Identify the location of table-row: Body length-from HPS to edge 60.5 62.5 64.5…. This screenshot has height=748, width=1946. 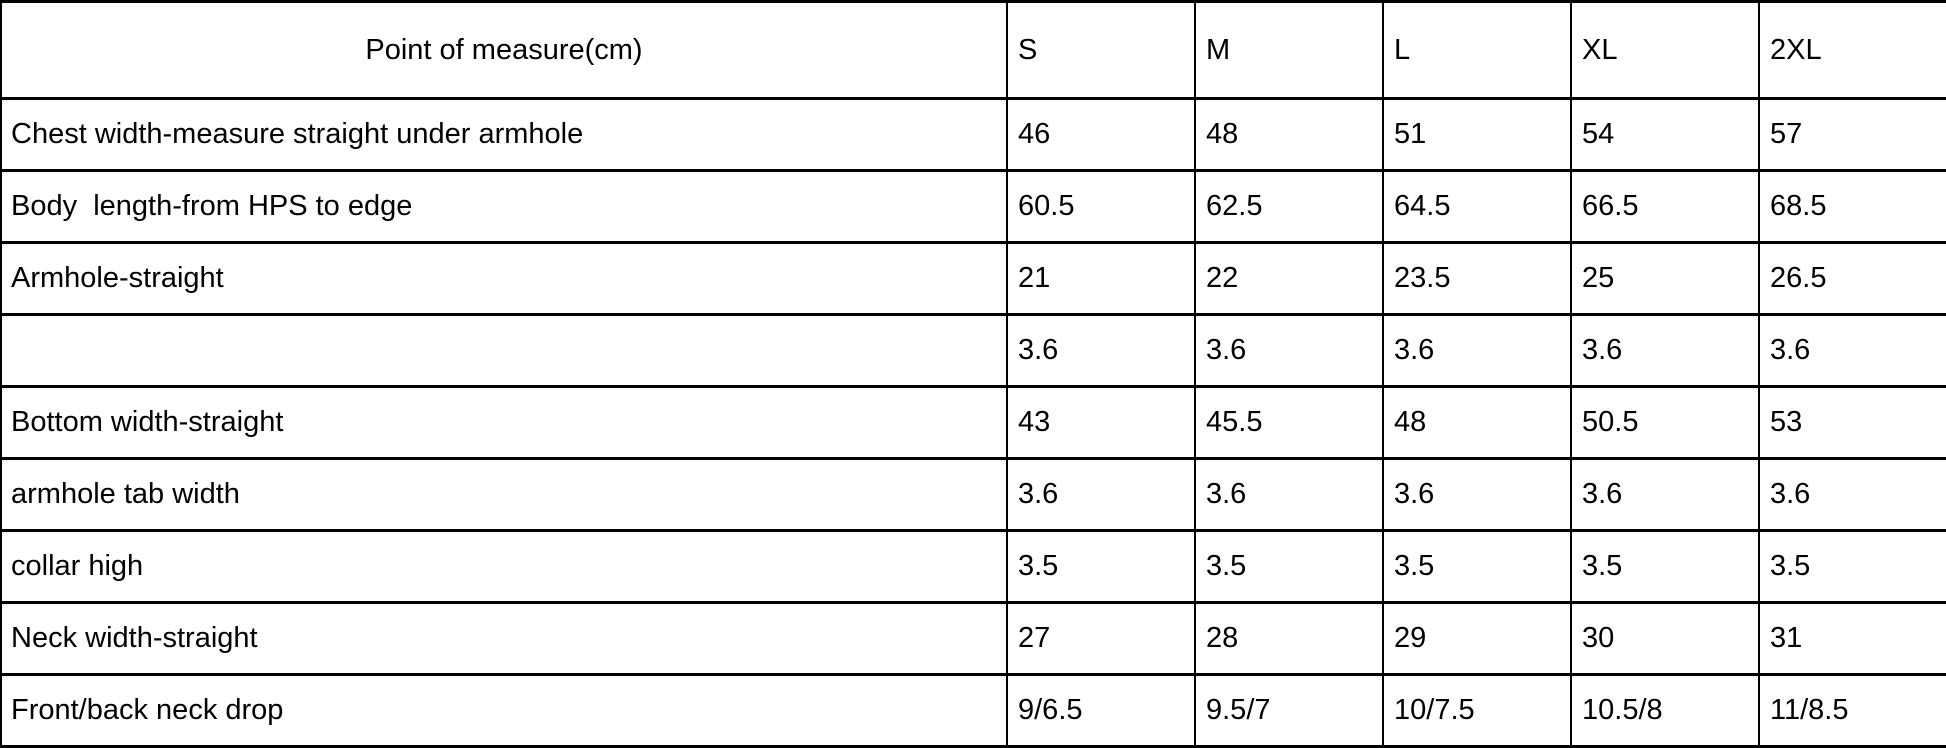
(973, 206).